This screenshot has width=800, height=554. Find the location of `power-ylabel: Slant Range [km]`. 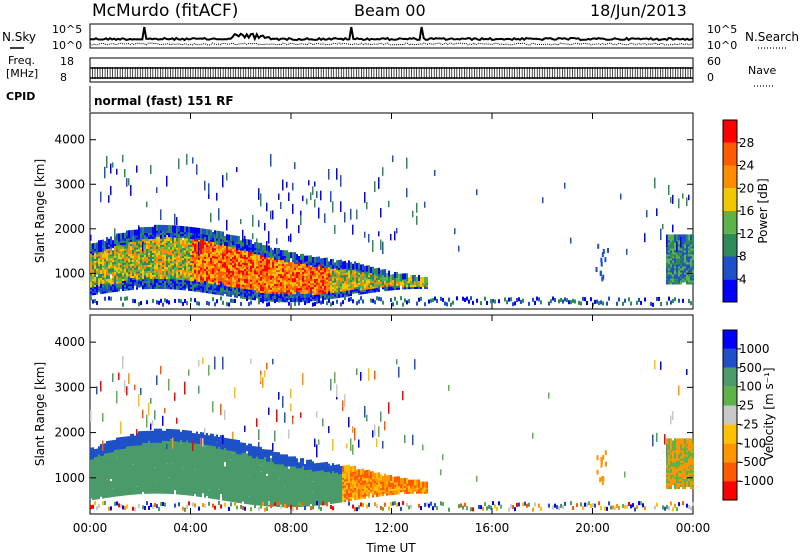

power-ylabel: Slant Range [km] is located at coordinates (40, 211).